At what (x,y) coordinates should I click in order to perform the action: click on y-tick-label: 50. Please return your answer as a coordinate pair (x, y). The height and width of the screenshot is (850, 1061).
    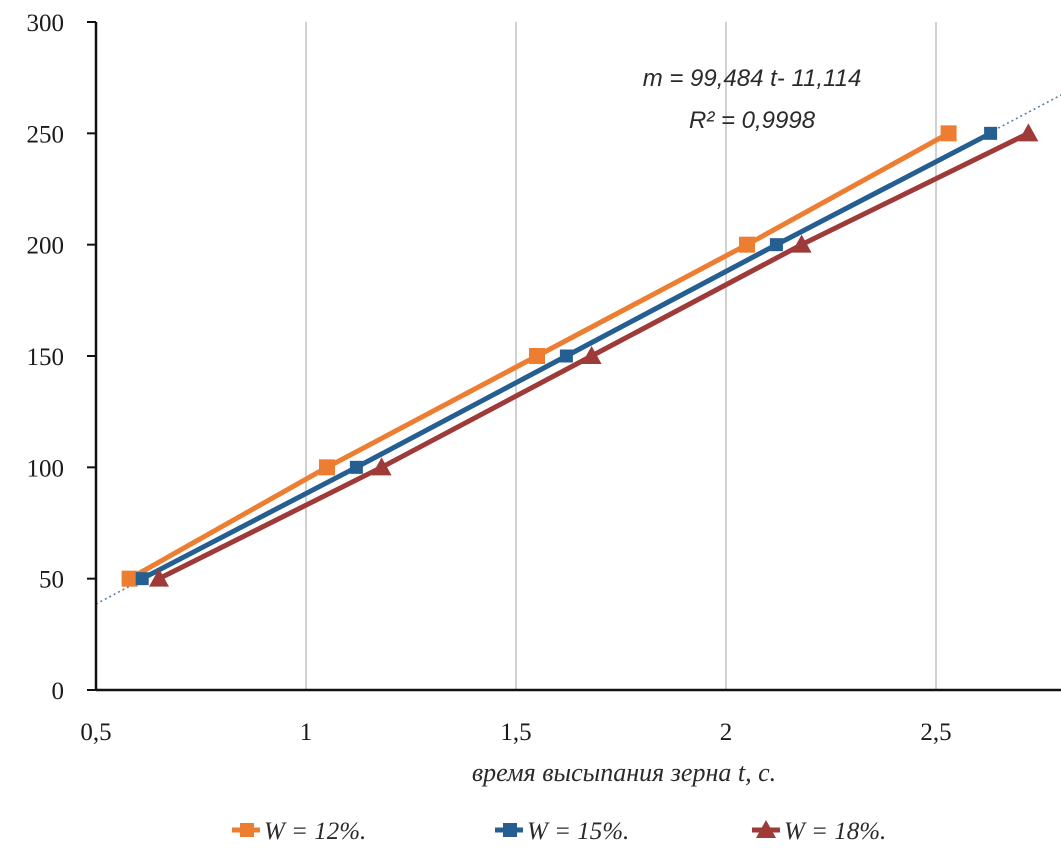
    Looking at the image, I should click on (51, 580).